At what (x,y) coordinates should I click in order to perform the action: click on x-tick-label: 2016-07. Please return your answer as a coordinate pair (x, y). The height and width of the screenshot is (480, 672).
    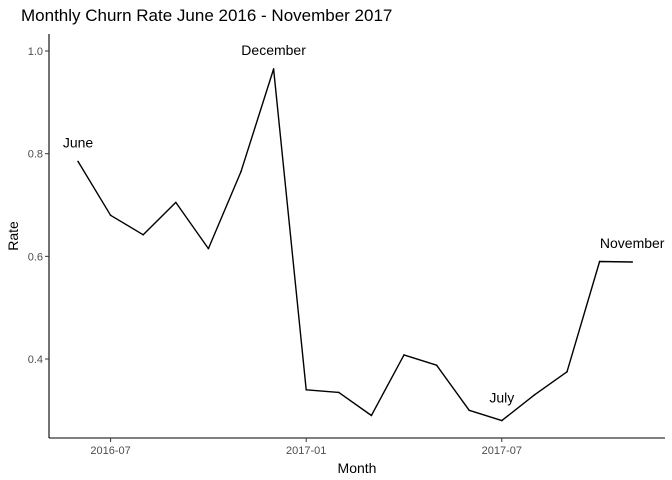
    Looking at the image, I should click on (110, 451).